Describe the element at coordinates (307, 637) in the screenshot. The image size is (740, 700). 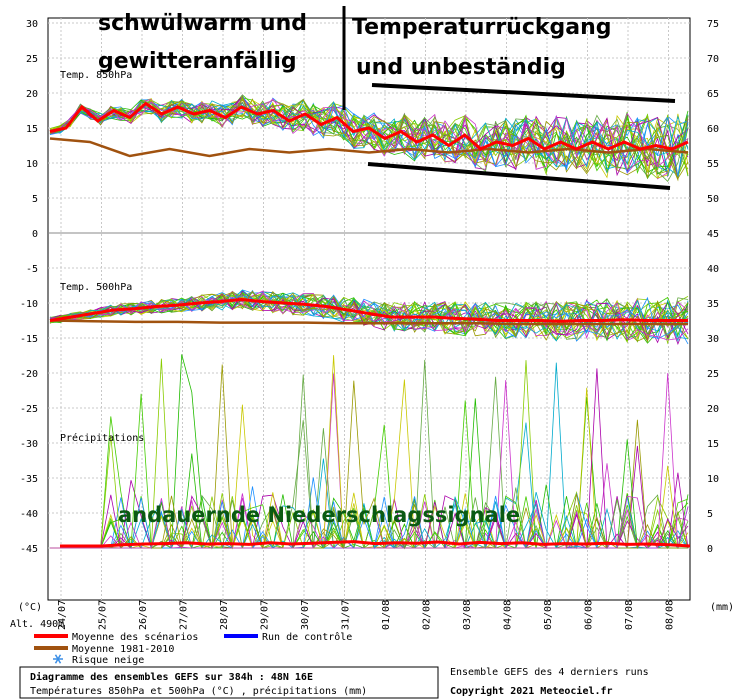
I see `legend-control-label: Run de contrôle` at that location.